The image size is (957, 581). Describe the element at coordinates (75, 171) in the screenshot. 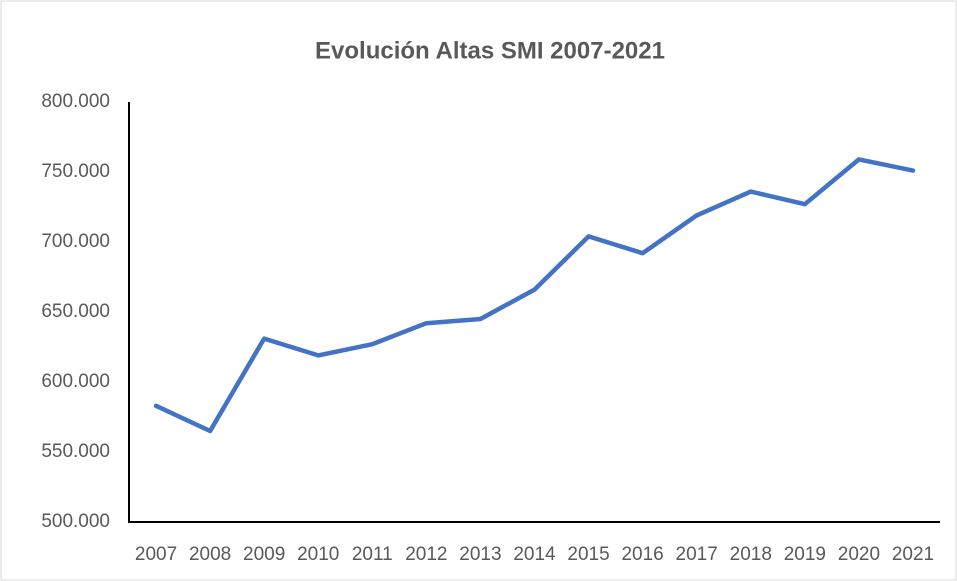

I see `y-tick-label: 750.000` at that location.